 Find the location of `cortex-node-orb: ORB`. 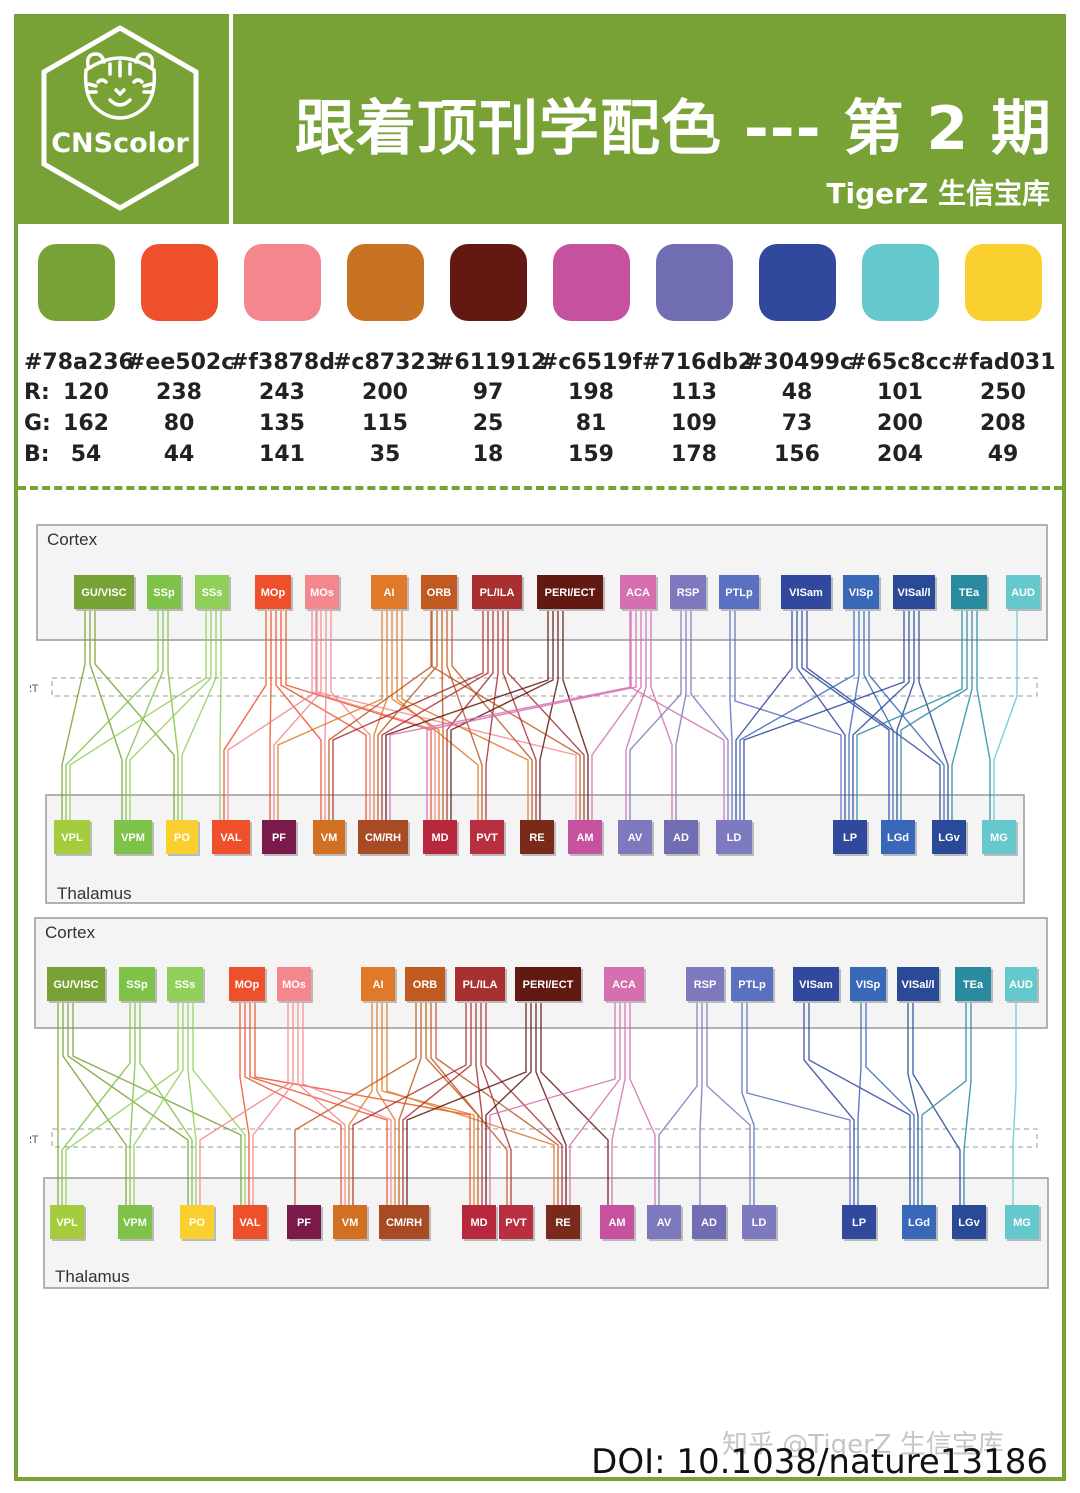

cortex-node-orb: ORB is located at coordinates (440, 593).